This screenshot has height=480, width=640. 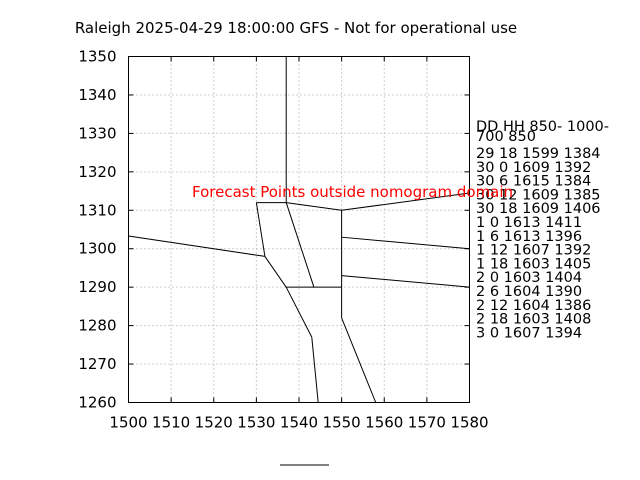 I want to click on x-tick-label: 1570, so click(x=427, y=423).